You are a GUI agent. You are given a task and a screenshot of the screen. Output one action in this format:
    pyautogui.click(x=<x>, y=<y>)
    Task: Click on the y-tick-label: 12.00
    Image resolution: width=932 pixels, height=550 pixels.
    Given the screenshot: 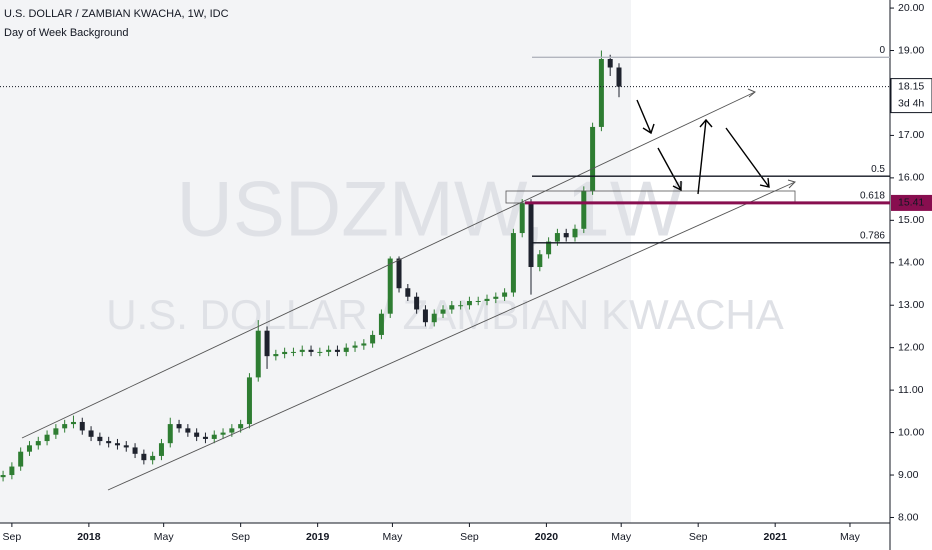 What is the action you would take?
    pyautogui.click(x=911, y=347)
    